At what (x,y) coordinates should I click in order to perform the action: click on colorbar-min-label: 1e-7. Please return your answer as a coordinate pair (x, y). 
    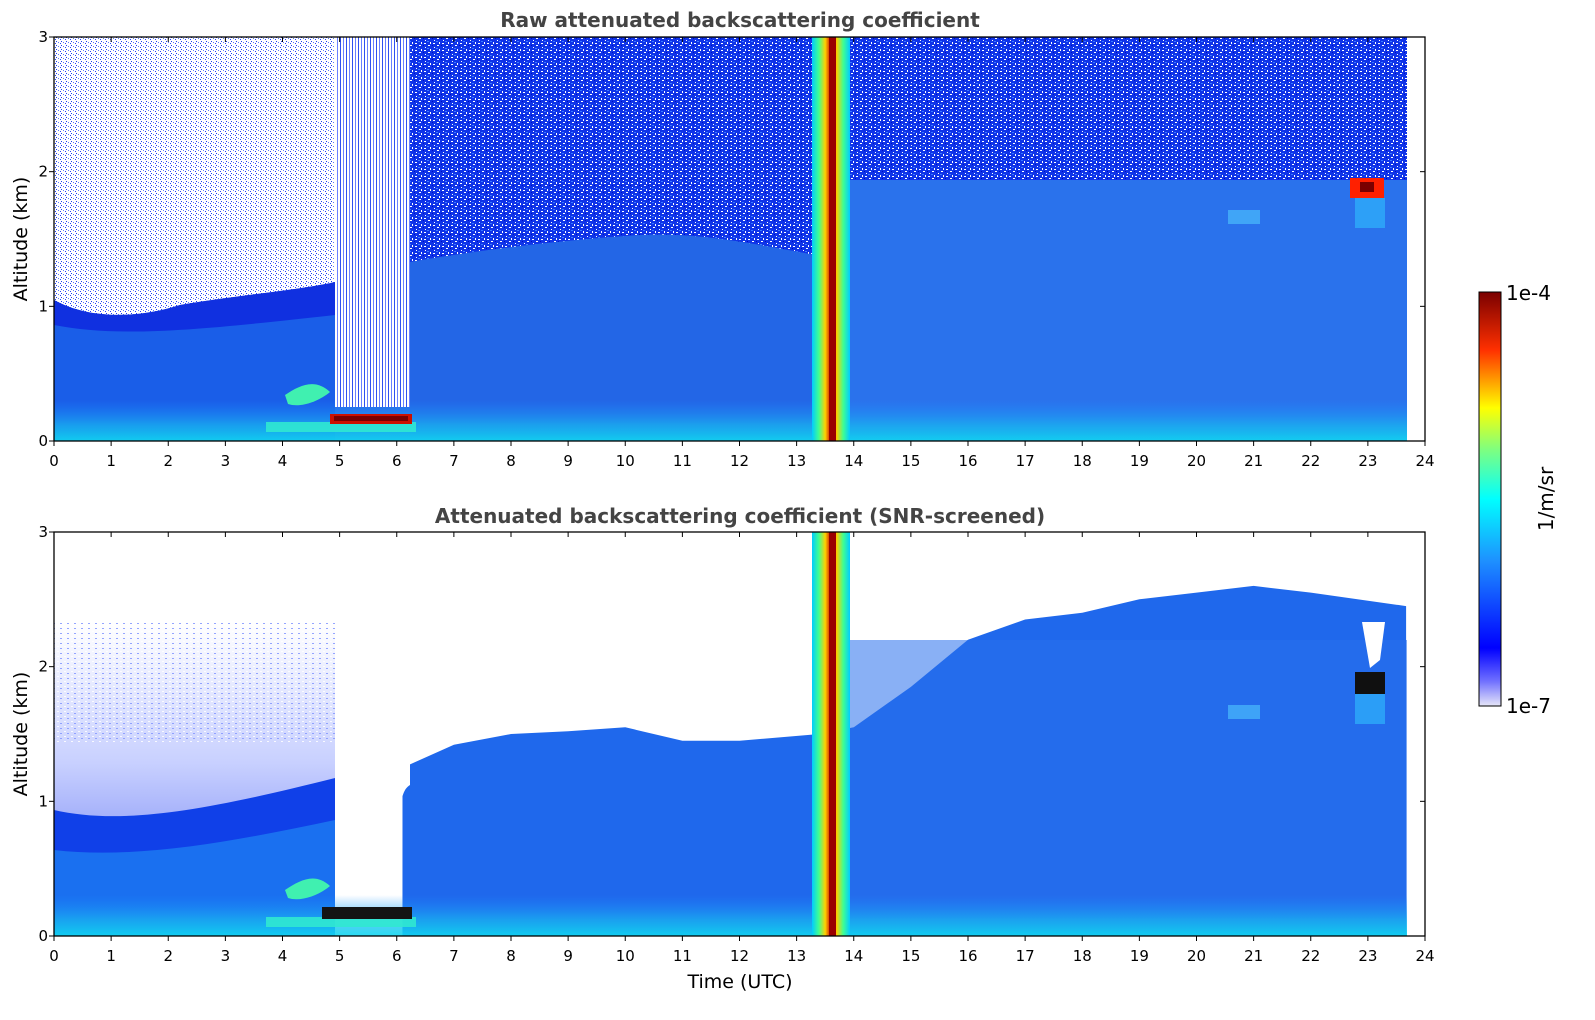
    Looking at the image, I should click on (1528, 706).